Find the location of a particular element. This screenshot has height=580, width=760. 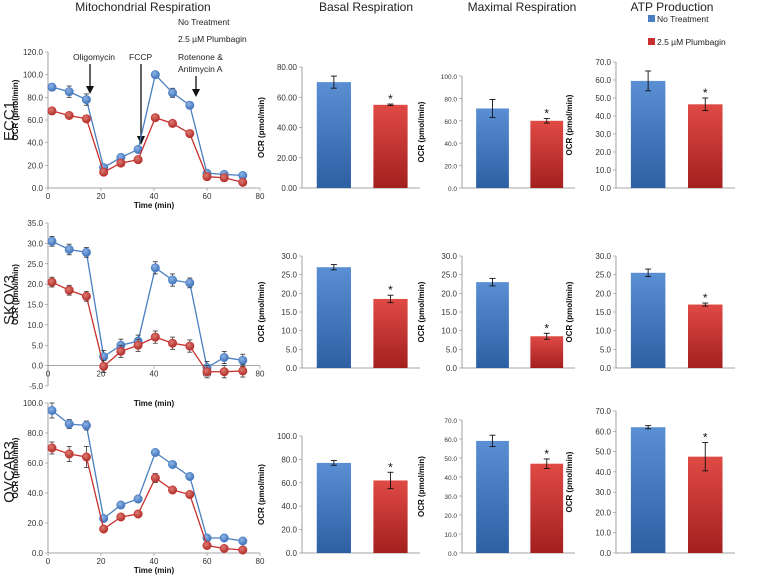

chart-ecc1-basal: 0.00 20.00 40.00 60.00 80.00 OCR (pmol/min) * is located at coordinates (338, 128).